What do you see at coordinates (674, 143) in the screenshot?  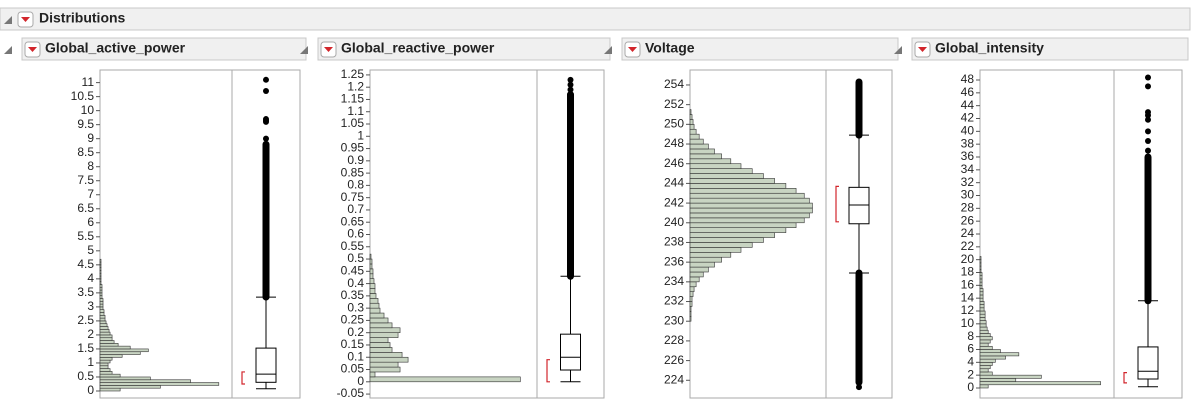 I see `y-tick-label: 248` at bounding box center [674, 143].